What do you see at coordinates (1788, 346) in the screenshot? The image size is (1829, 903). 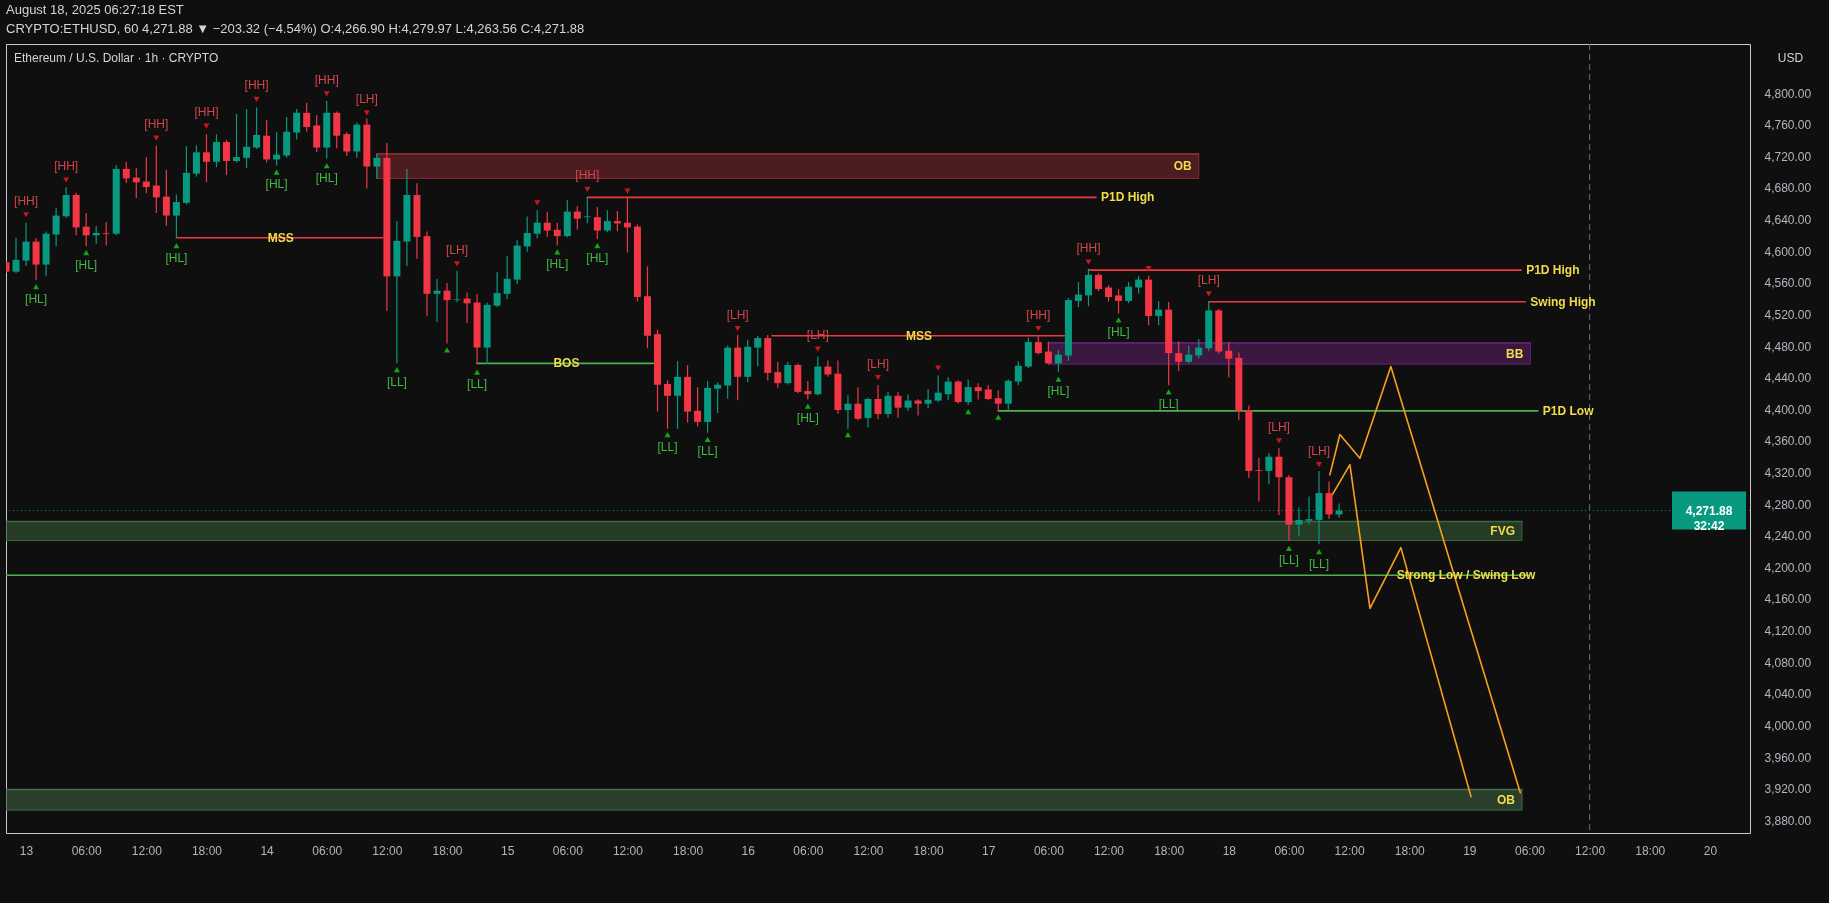 I see `y-tick-label: 4,480.00` at bounding box center [1788, 346].